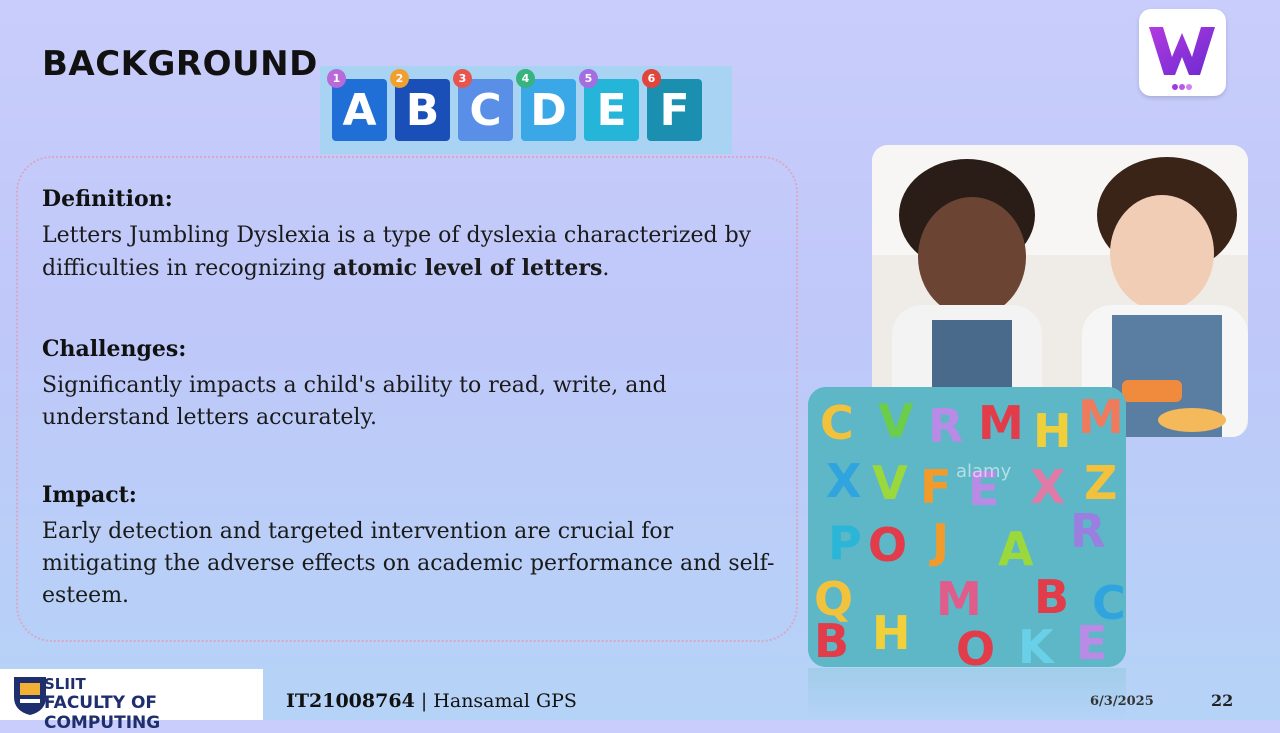 This screenshot has width=1280, height=733. Describe the element at coordinates (1037, 643) in the screenshot. I see `svg-text: K` at that location.